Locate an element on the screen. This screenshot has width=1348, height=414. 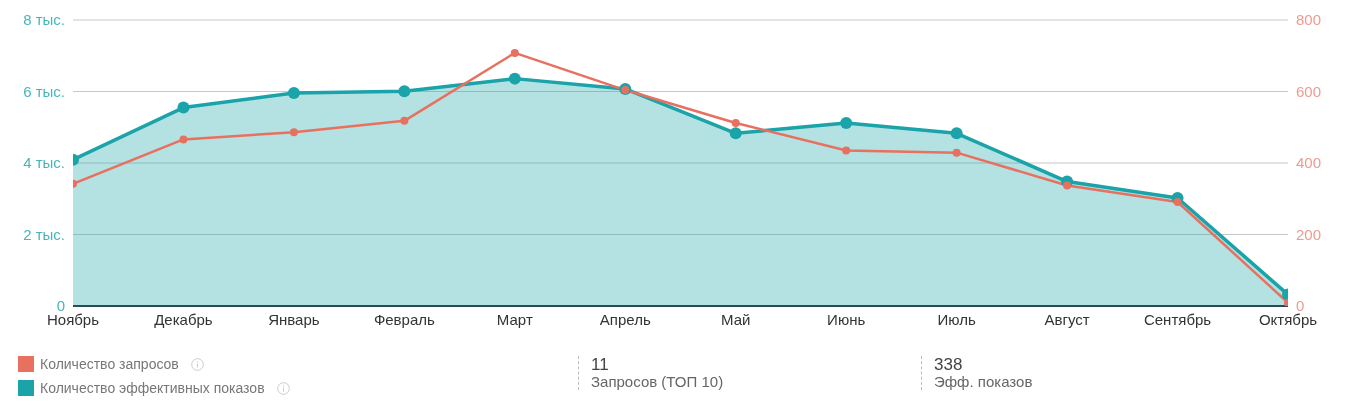
y2-tick-label: 400 is located at coordinates (1309, 163).